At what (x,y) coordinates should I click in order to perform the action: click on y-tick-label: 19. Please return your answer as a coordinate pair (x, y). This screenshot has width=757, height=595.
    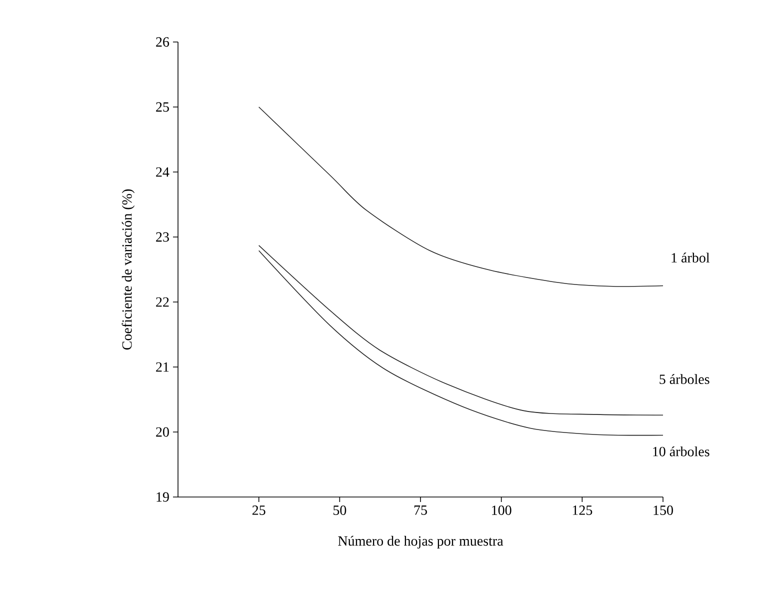
    Looking at the image, I should click on (162, 497).